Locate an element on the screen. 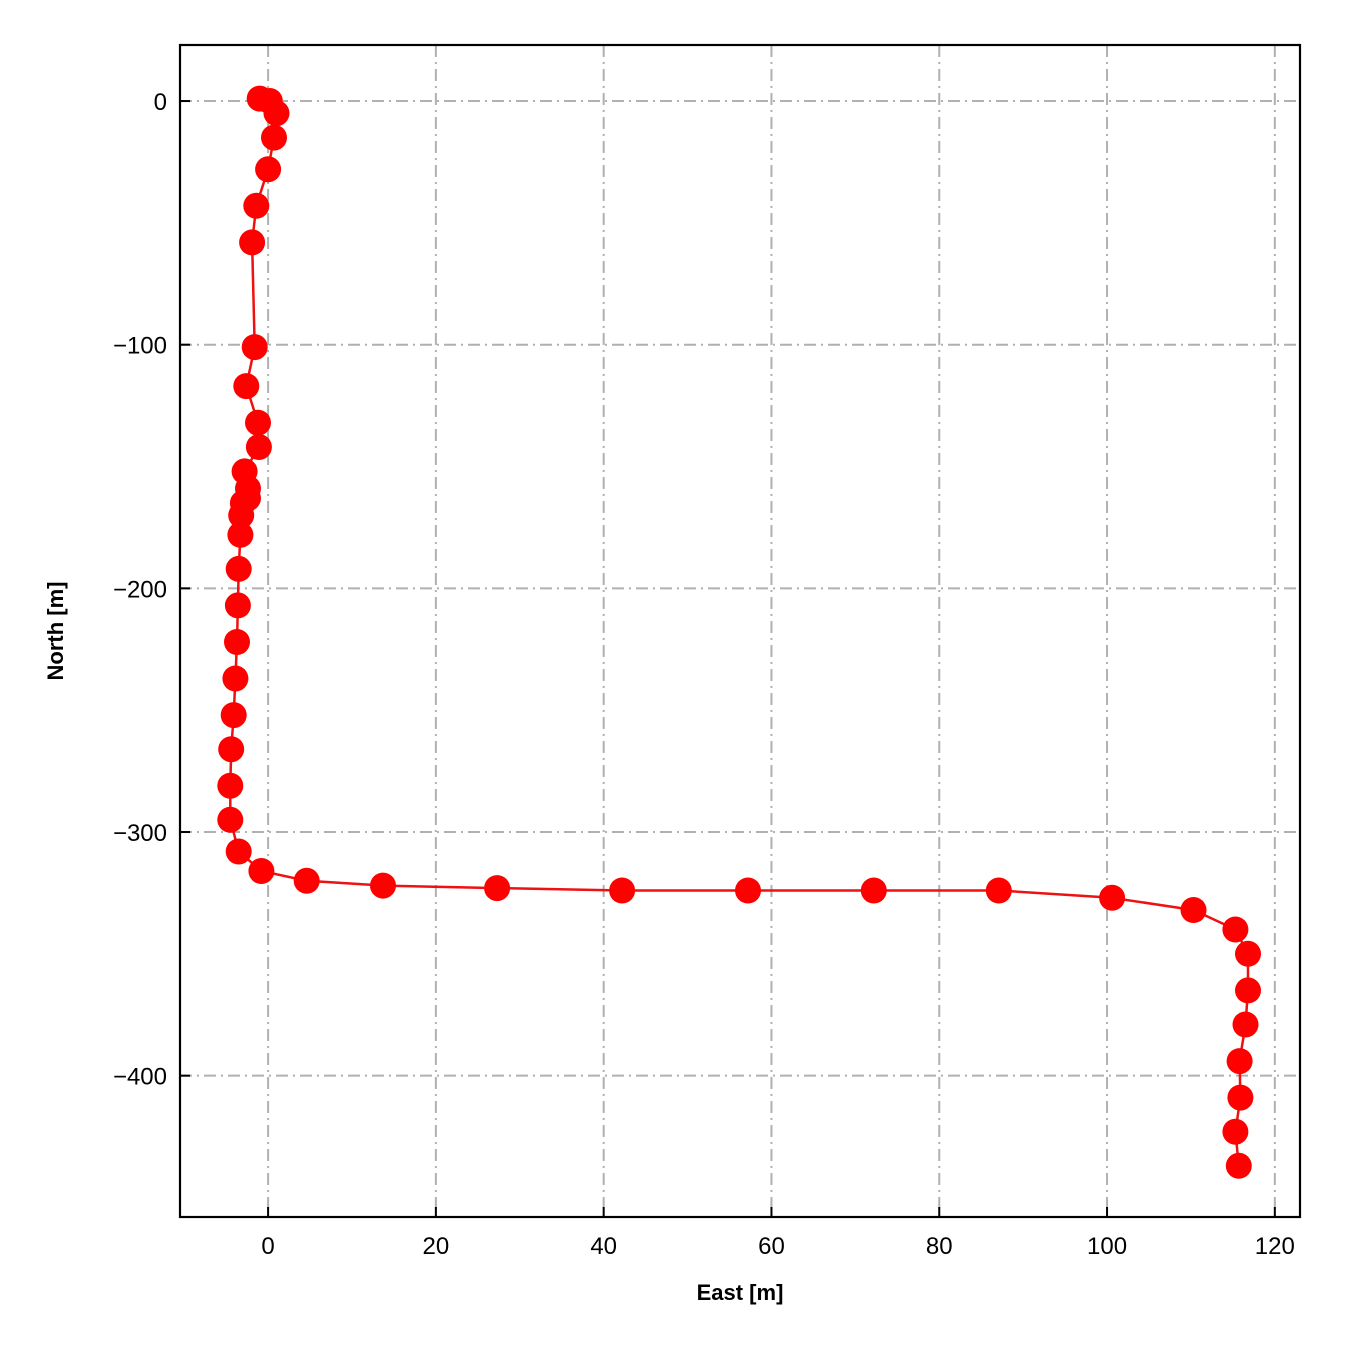 Image resolution: width=1350 pixels, height=1350 pixels. y-axis-label: North [m] is located at coordinates (55, 631).